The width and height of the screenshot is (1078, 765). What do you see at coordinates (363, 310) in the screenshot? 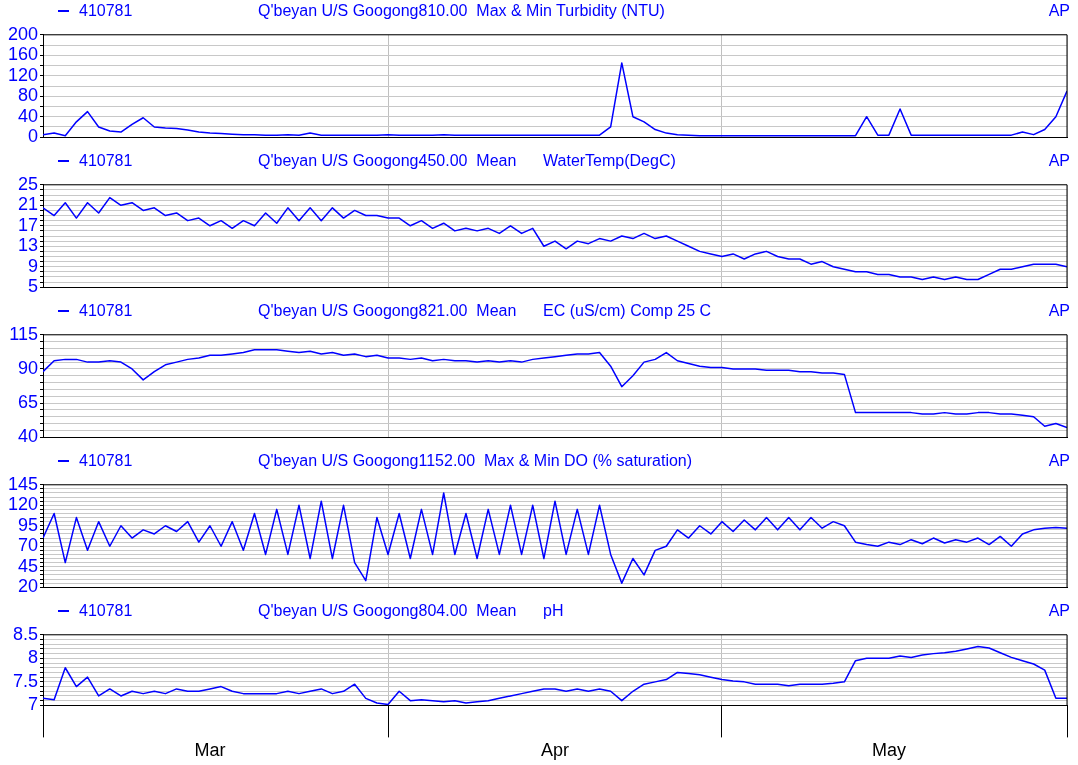
I see `chart-title: Q'beyan U/S Googong821.00` at bounding box center [363, 310].